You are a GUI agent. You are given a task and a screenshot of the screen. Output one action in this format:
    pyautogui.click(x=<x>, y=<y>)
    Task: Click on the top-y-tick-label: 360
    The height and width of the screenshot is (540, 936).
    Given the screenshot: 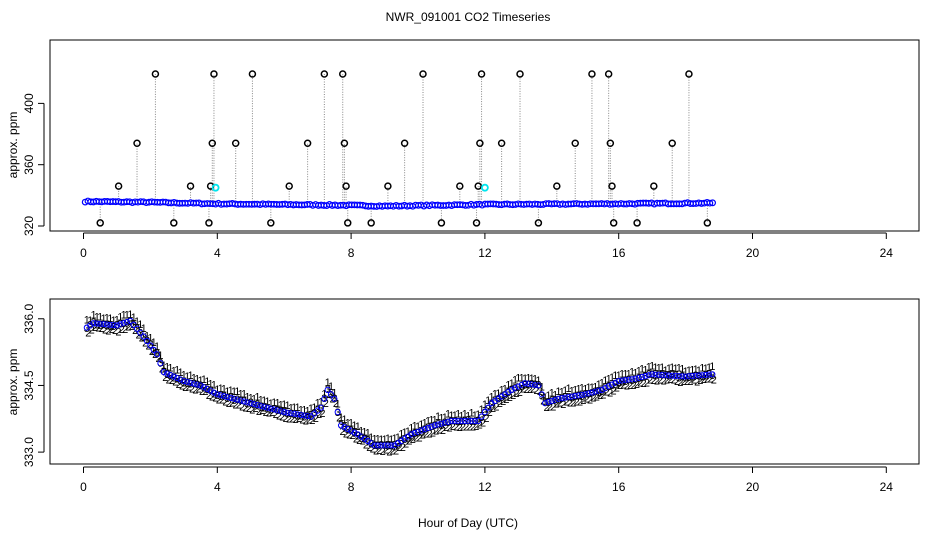 What is the action you would take?
    pyautogui.click(x=29, y=164)
    